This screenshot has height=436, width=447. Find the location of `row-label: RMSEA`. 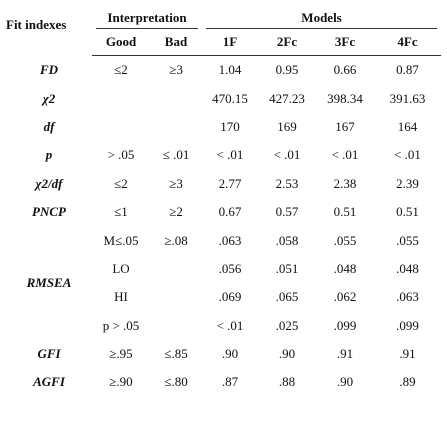

row-label: RMSEA is located at coordinates (49, 283).